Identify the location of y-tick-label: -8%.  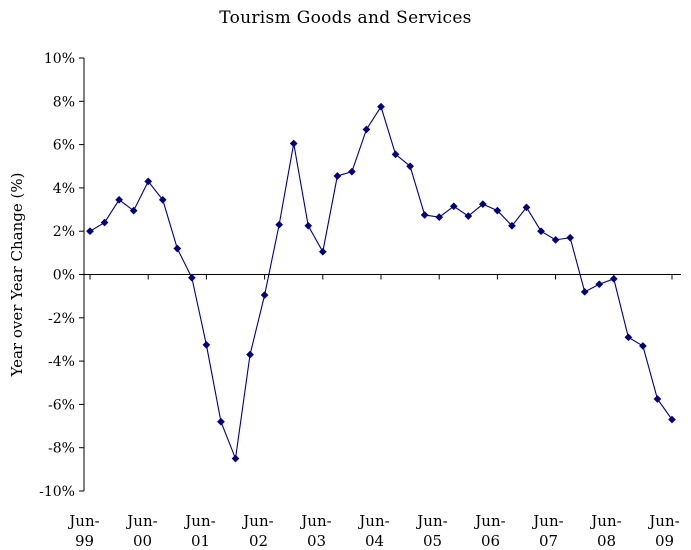
(61, 449).